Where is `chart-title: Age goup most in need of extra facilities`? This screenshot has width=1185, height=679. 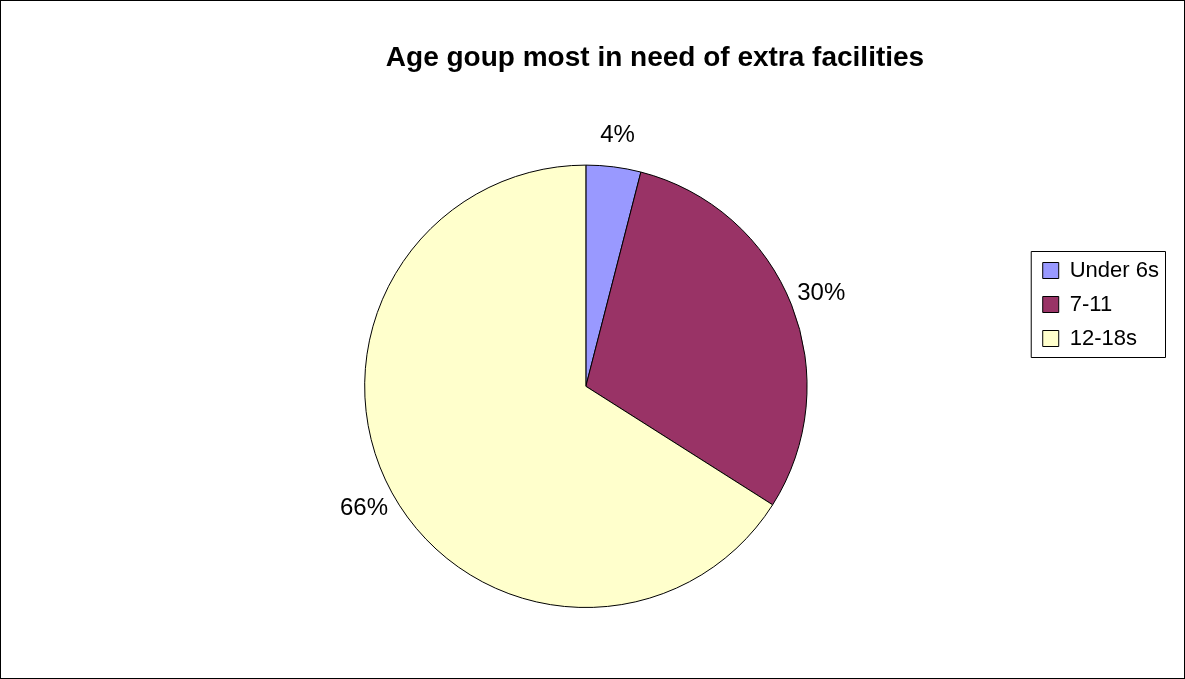 chart-title: Age goup most in need of extra facilities is located at coordinates (655, 56).